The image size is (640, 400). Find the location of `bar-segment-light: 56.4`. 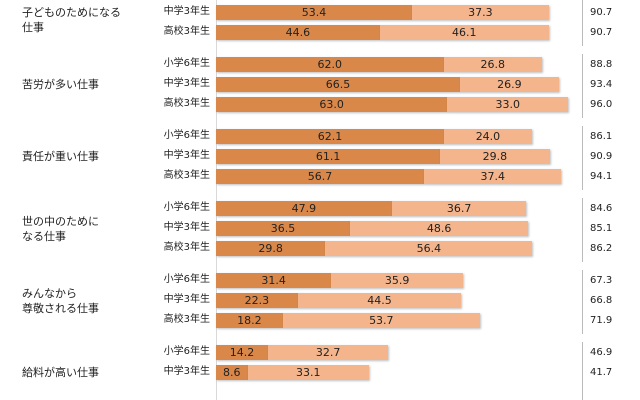

bar-segment-light: 56.4 is located at coordinates (429, 248).